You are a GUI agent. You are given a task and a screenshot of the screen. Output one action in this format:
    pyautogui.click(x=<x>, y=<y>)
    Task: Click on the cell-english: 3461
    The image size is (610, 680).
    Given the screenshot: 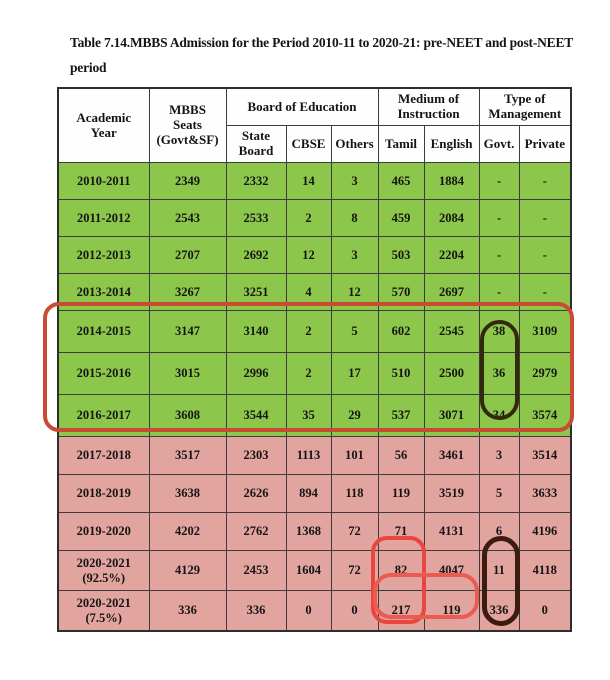 What is the action you would take?
    pyautogui.click(x=451, y=455)
    